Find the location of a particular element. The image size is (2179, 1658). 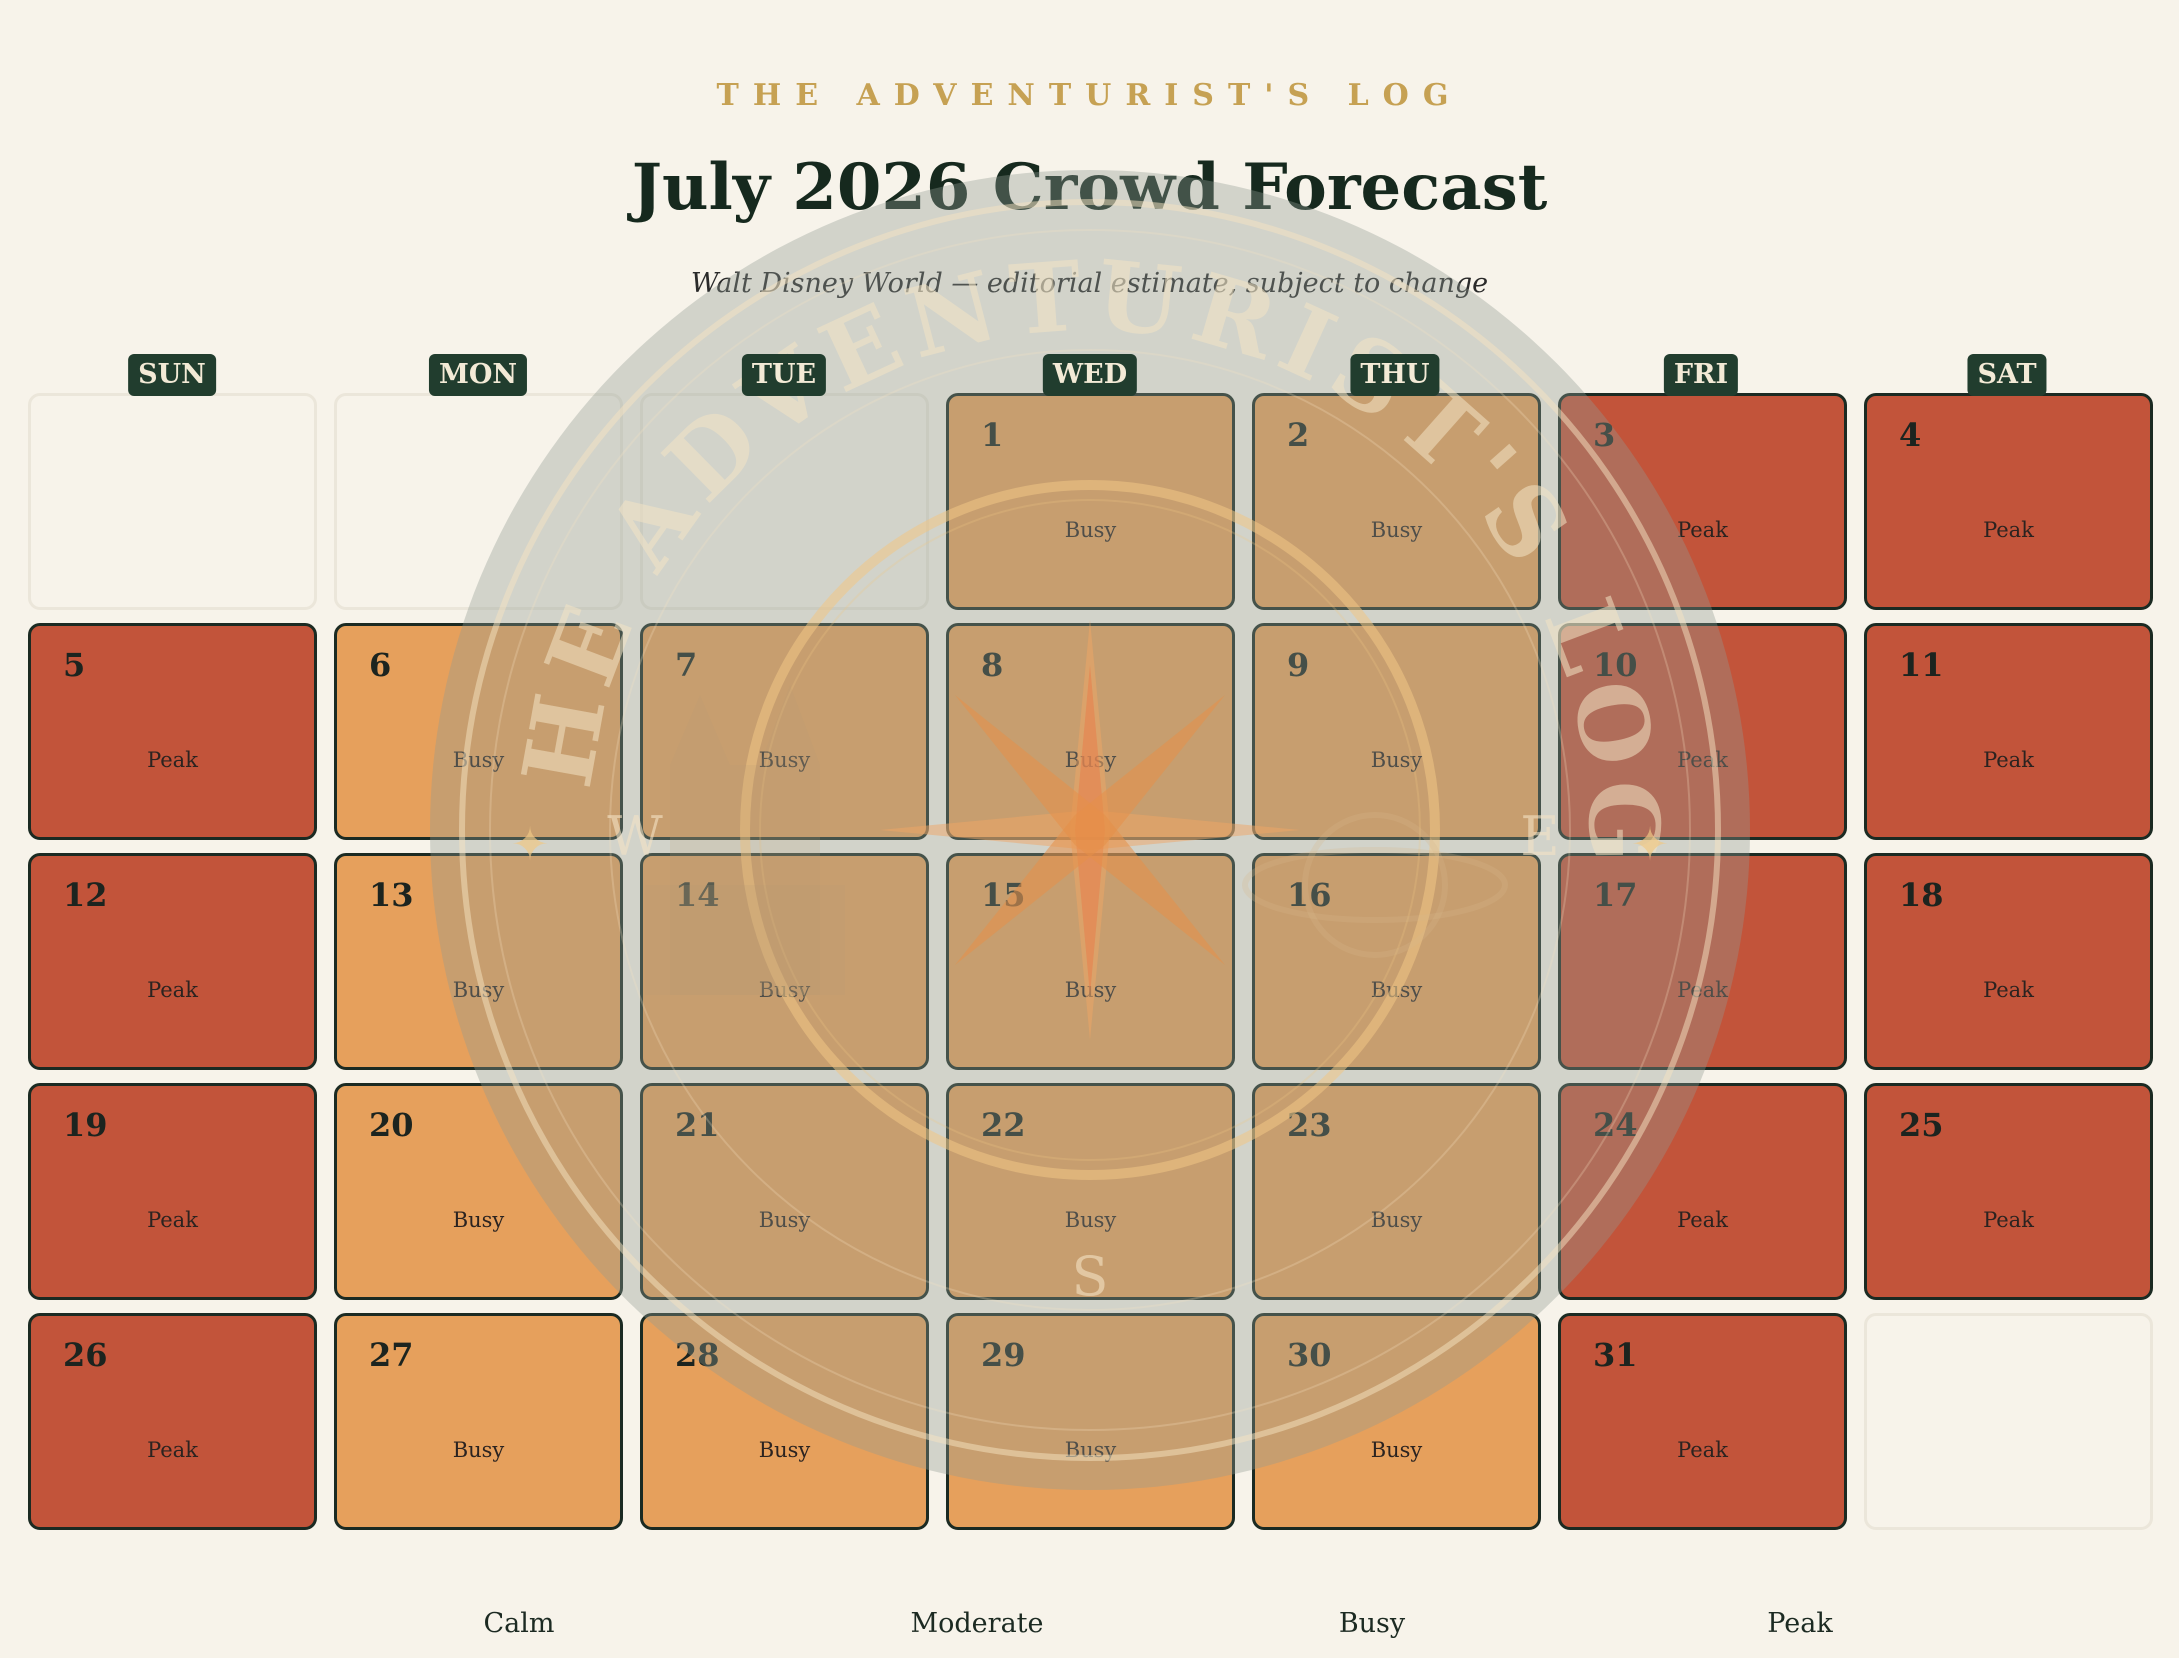

day-number: 24 is located at coordinates (1615, 1125).